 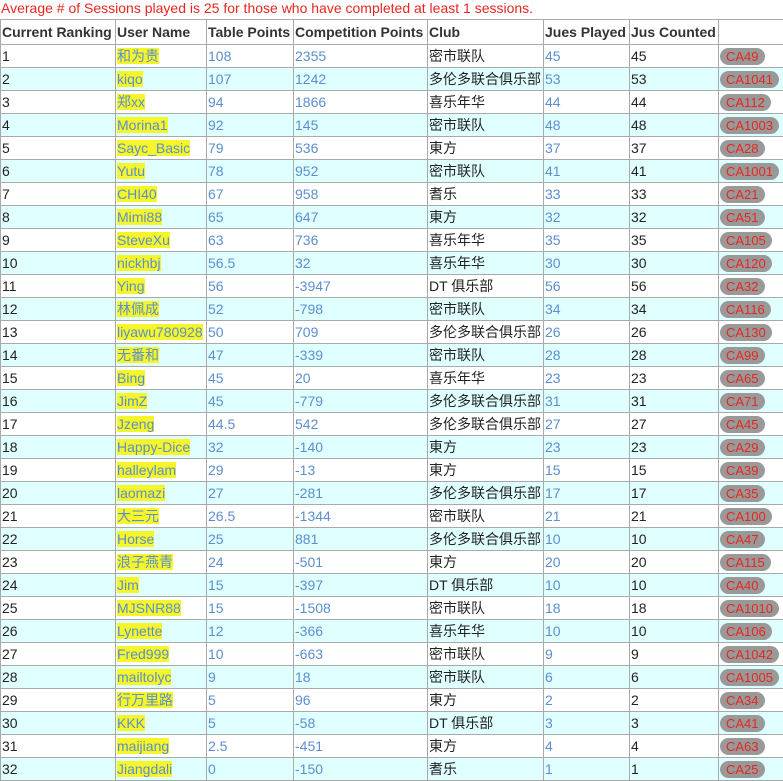 I want to click on user-name-link: SteveXu, so click(x=143, y=240).